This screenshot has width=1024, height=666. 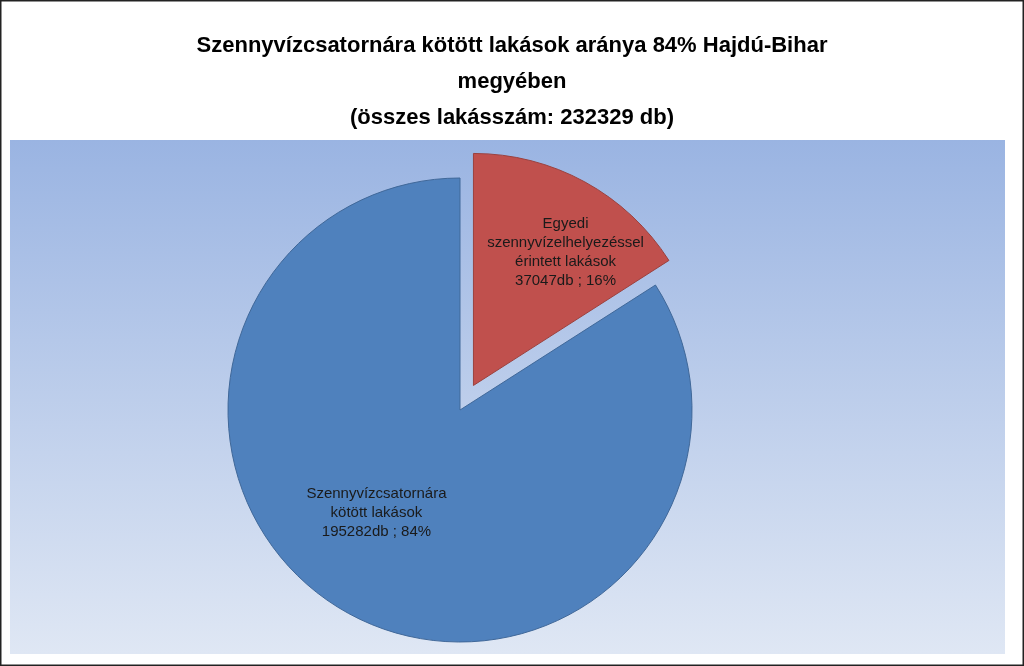 I want to click on slice-label: Egyedi szennyvízelhelyezéssel érintett lakások, so click(x=565, y=241).